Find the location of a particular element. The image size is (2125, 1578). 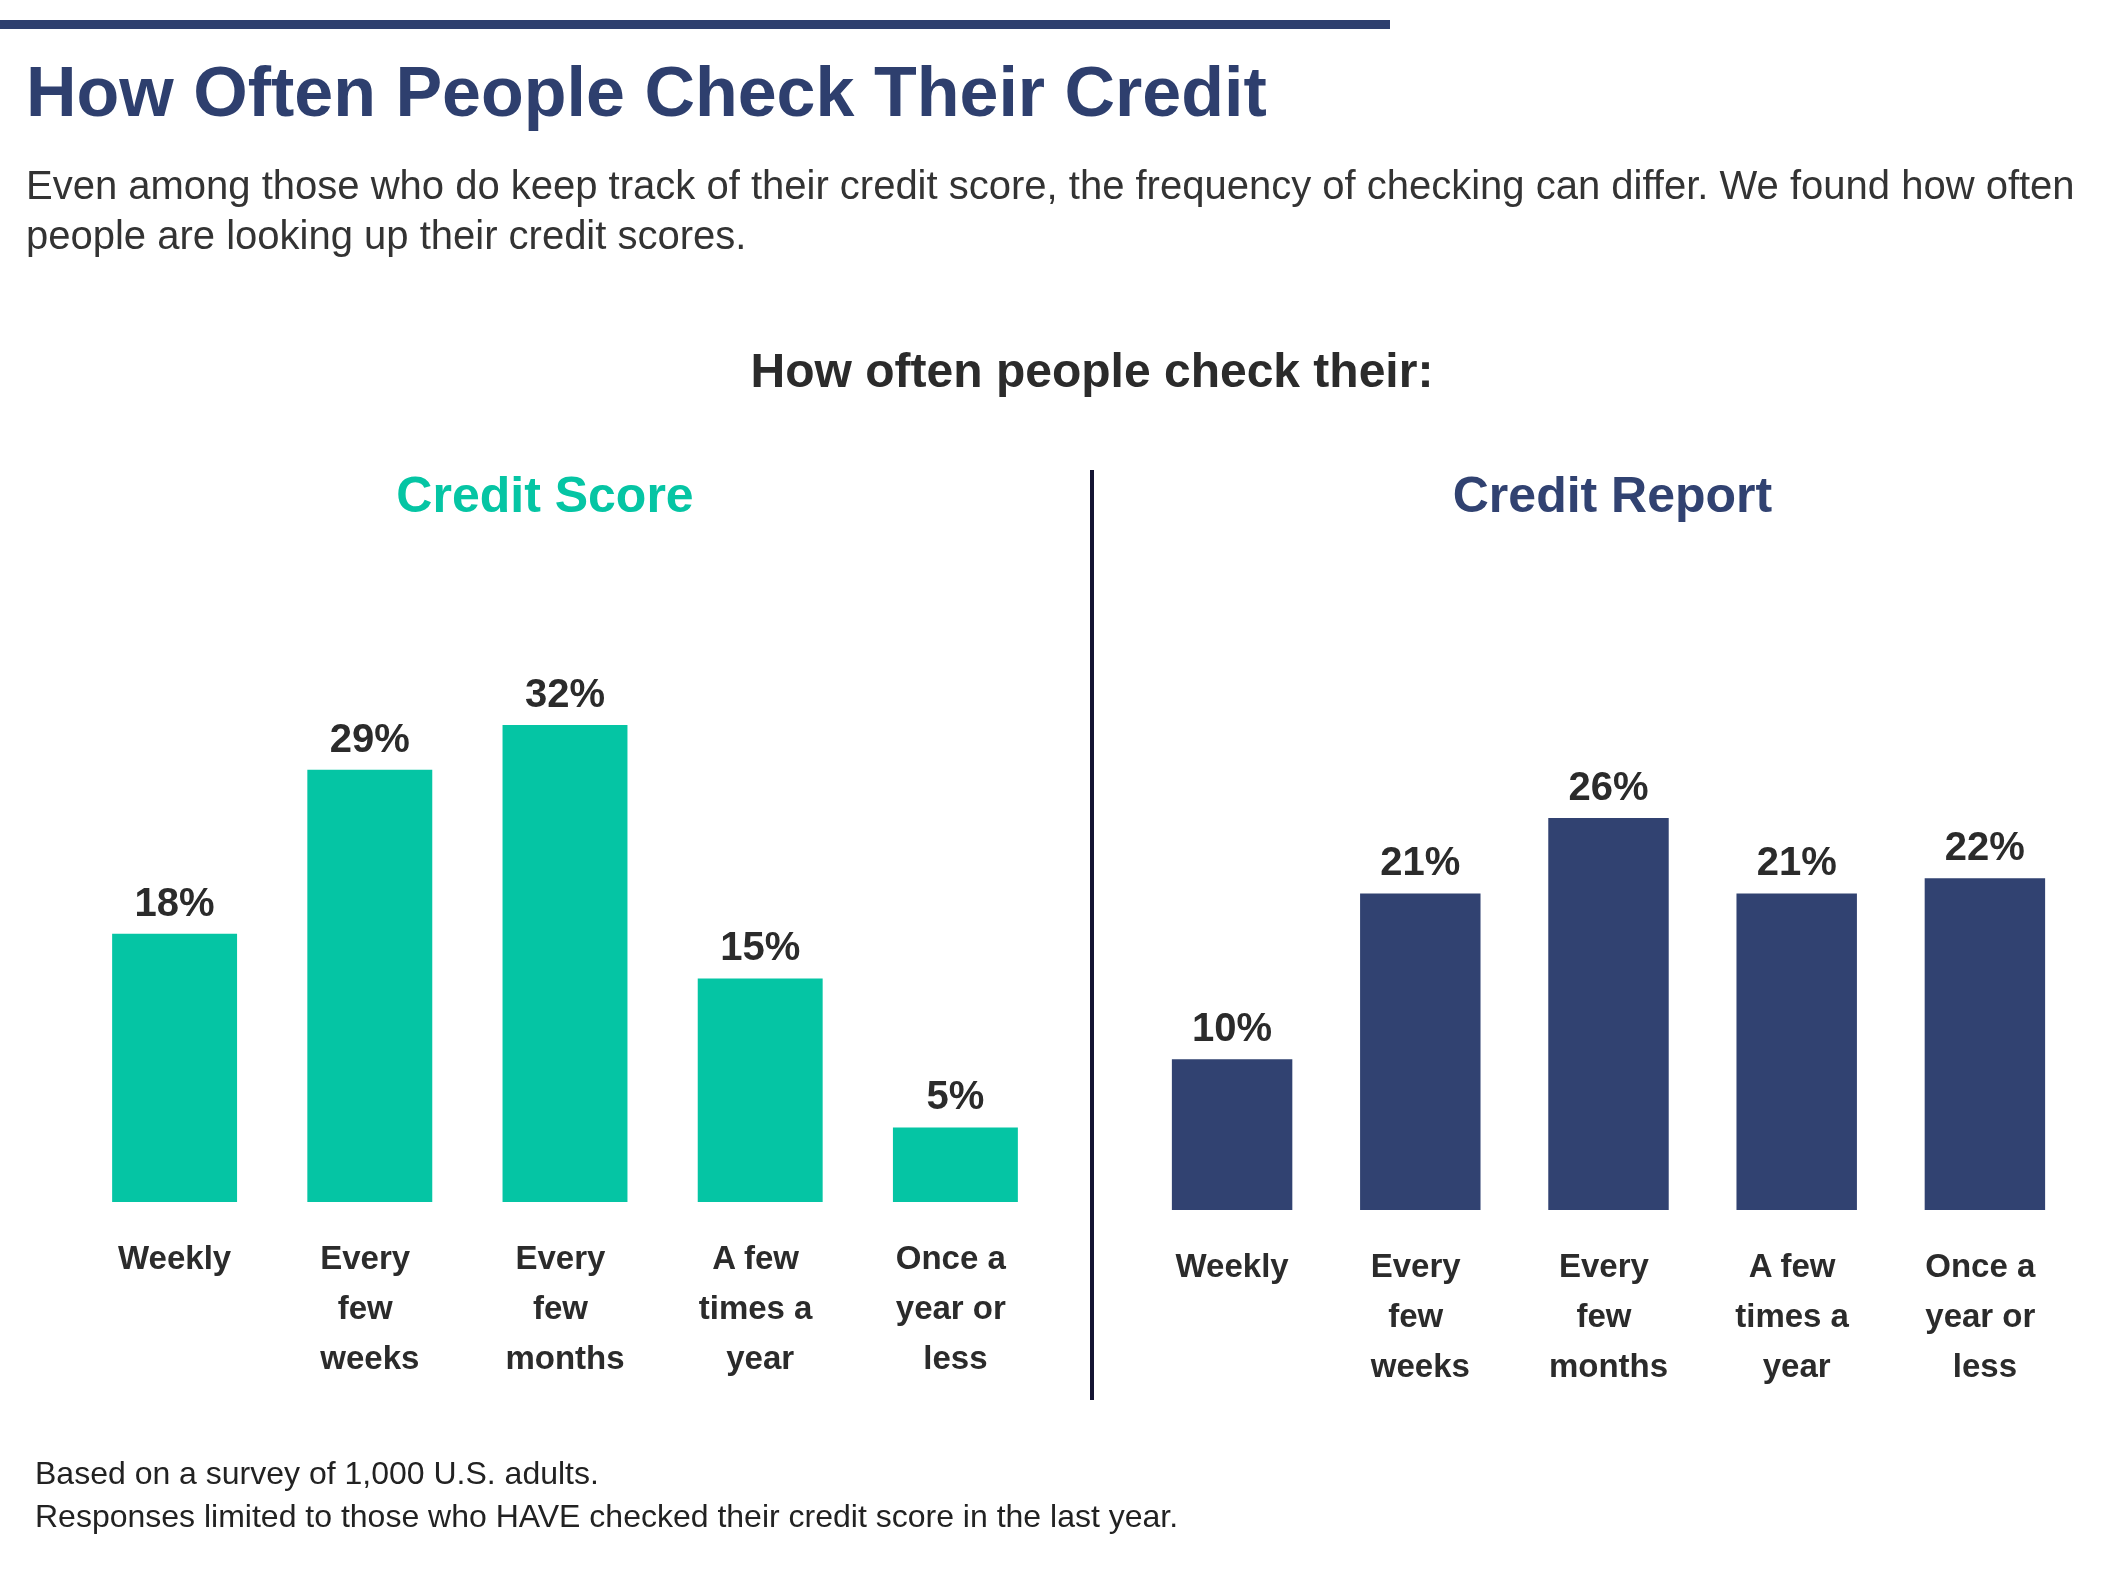

text: How often people check their: is located at coordinates (1092, 370).